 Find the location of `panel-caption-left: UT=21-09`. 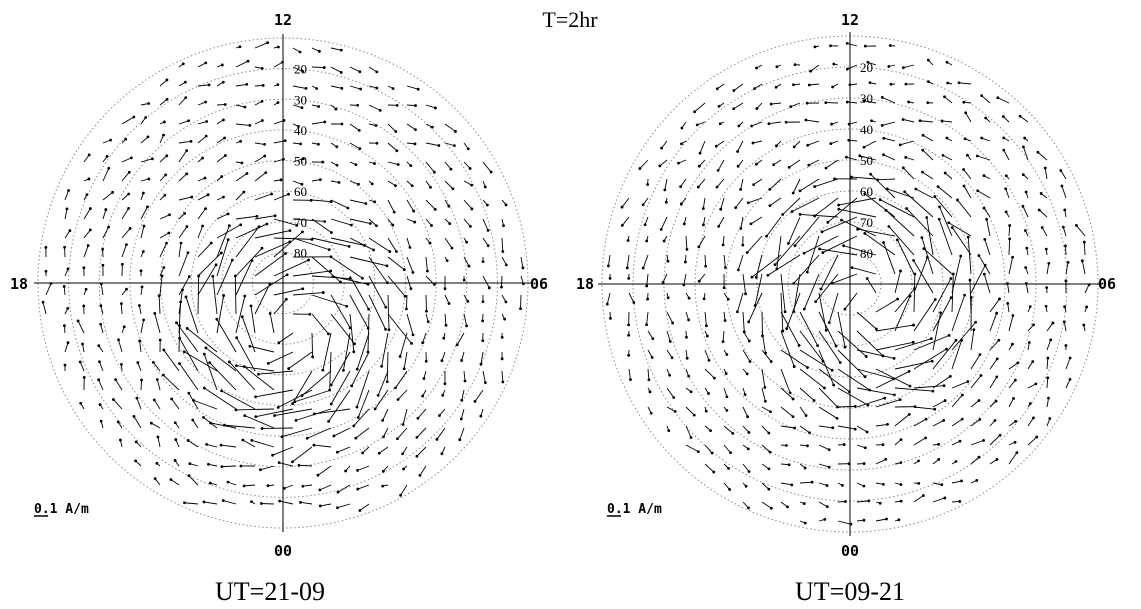

panel-caption-left: UT=21-09 is located at coordinates (270, 591).